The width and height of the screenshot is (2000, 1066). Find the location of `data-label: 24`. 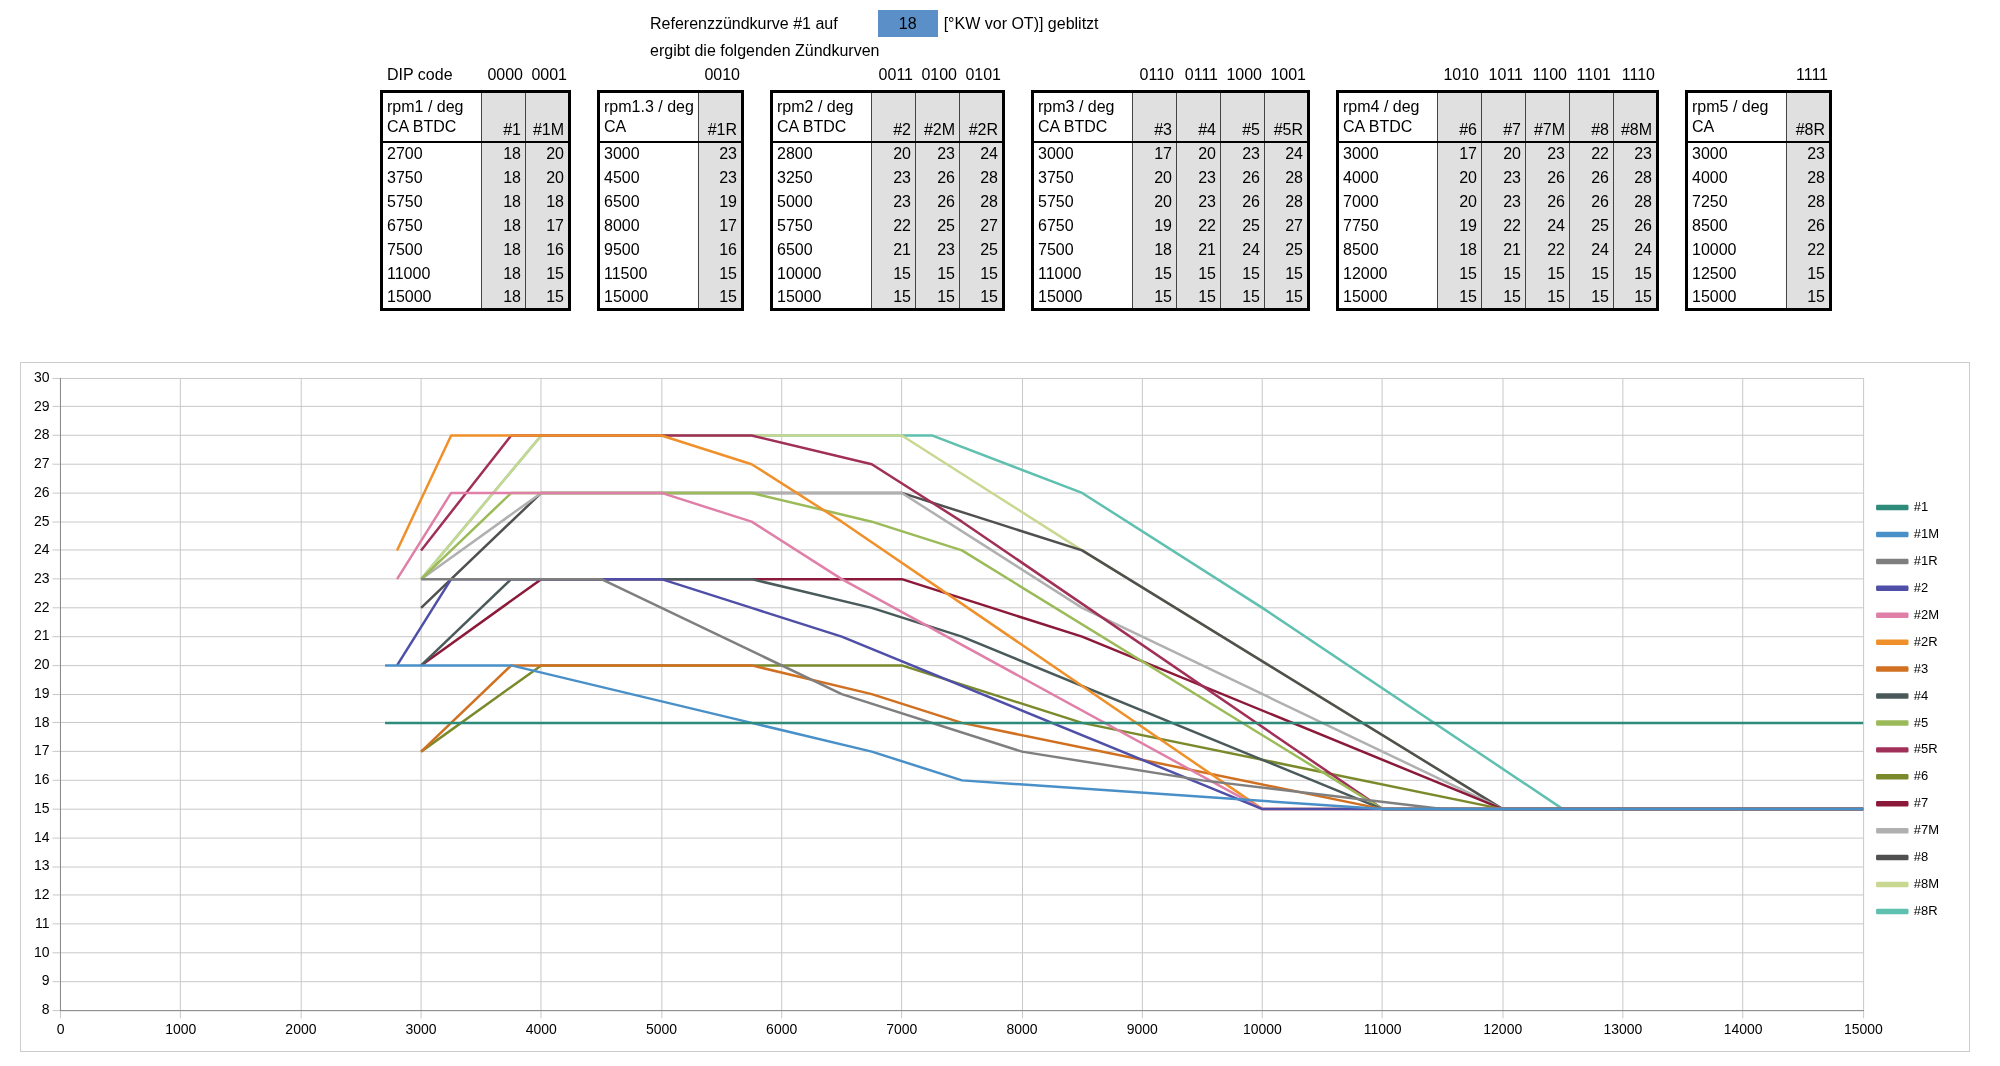

data-label: 24 is located at coordinates (1286, 153).